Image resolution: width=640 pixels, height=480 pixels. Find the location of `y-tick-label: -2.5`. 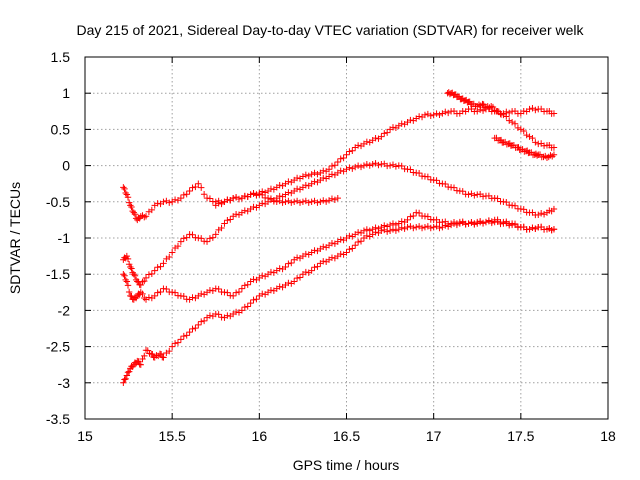

y-tick-label: -2.5 is located at coordinates (58, 347).